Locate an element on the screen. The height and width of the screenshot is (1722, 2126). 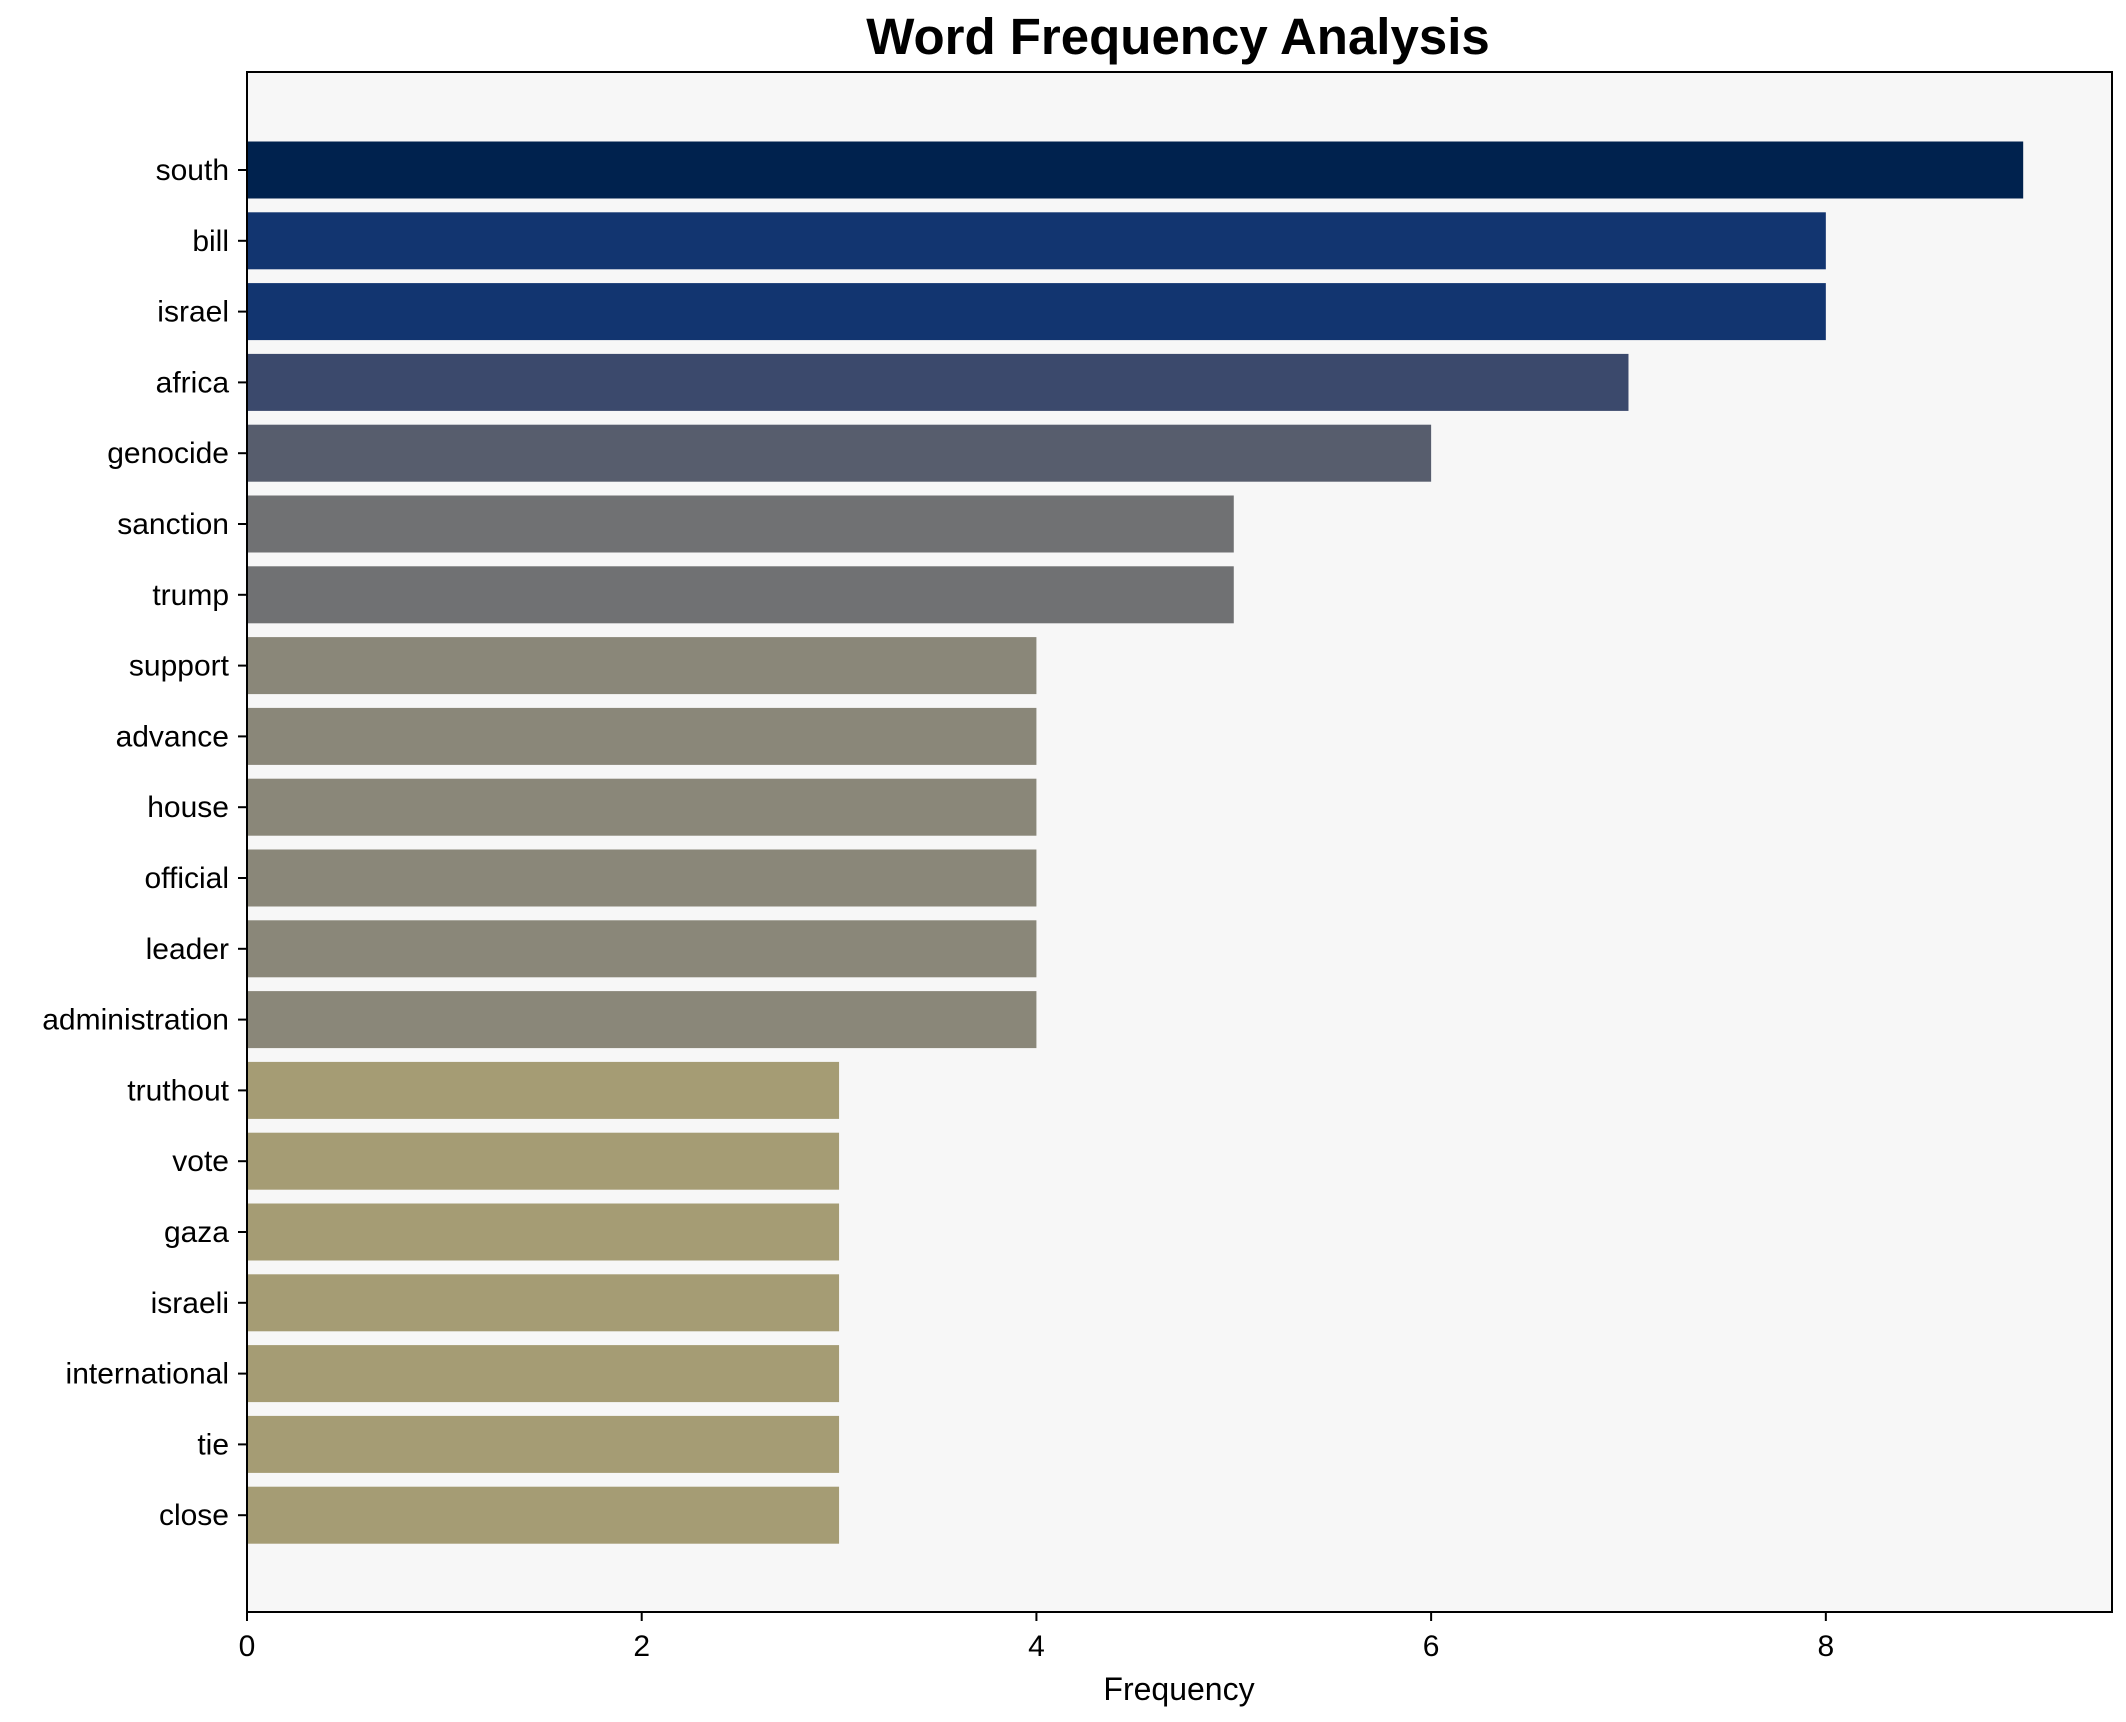
bar-israel is located at coordinates (1036, 312).